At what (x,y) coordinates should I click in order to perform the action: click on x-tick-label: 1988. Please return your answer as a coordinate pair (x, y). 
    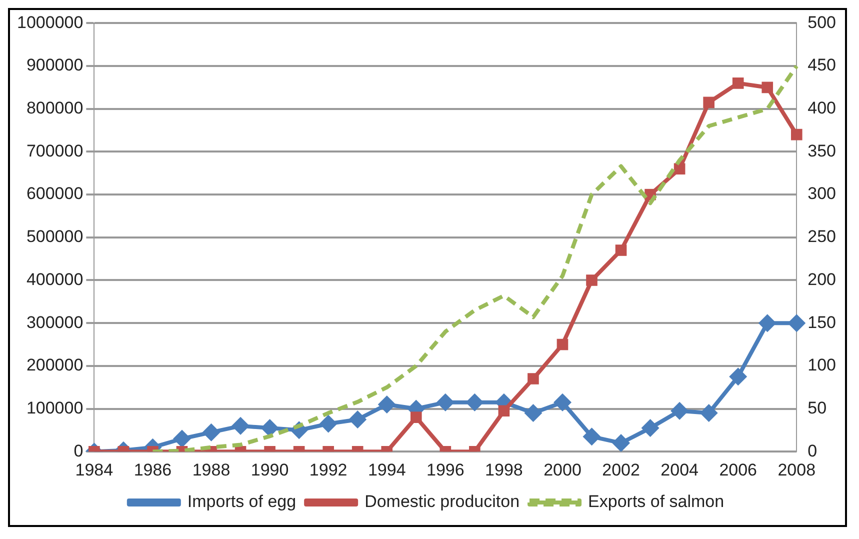
    Looking at the image, I should click on (211, 470).